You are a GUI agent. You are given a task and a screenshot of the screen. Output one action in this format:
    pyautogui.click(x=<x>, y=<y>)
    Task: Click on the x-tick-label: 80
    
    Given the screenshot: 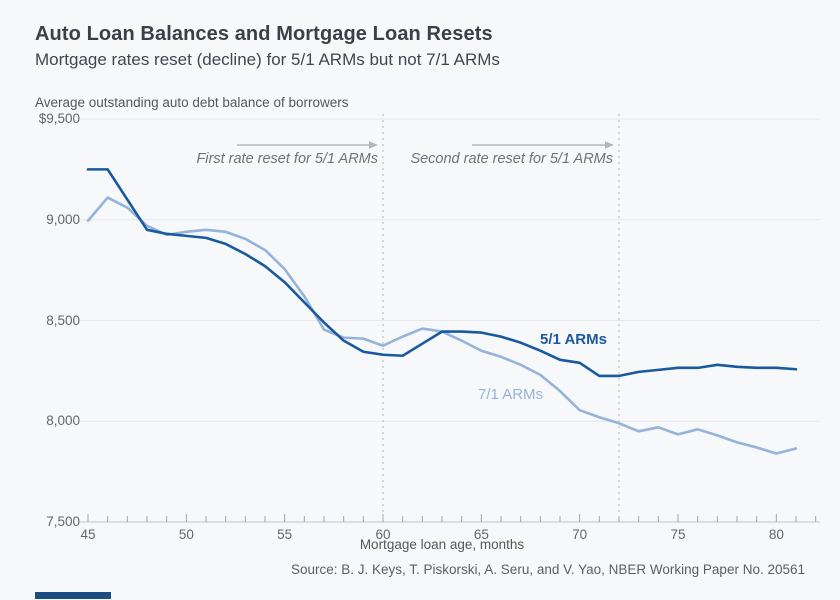 What is the action you would take?
    pyautogui.click(x=776, y=534)
    